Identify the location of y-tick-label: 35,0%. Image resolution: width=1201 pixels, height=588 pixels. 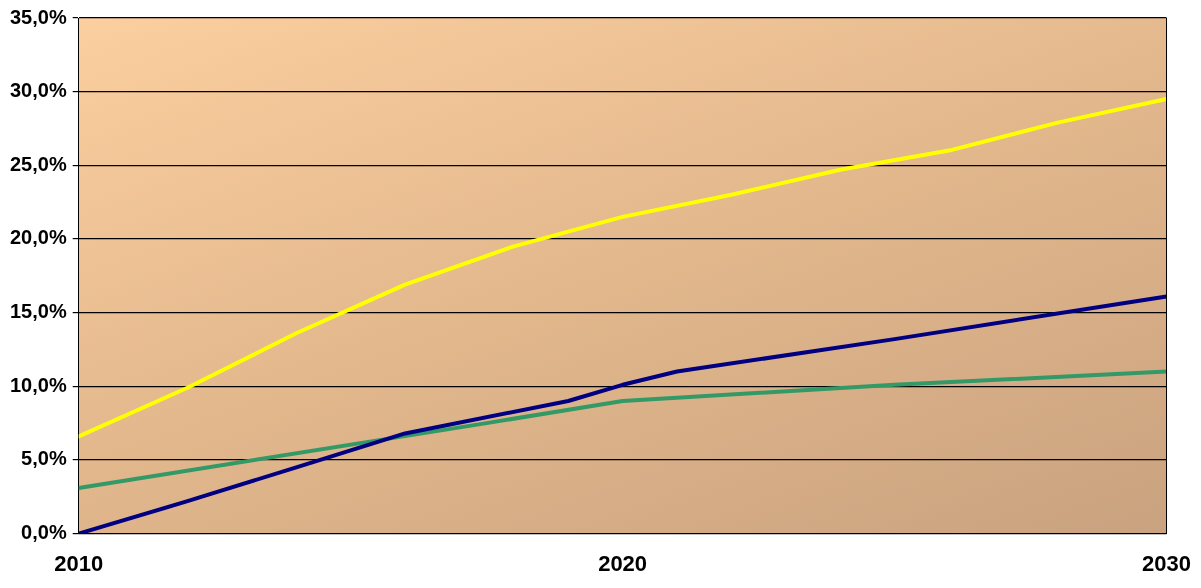
(38, 16).